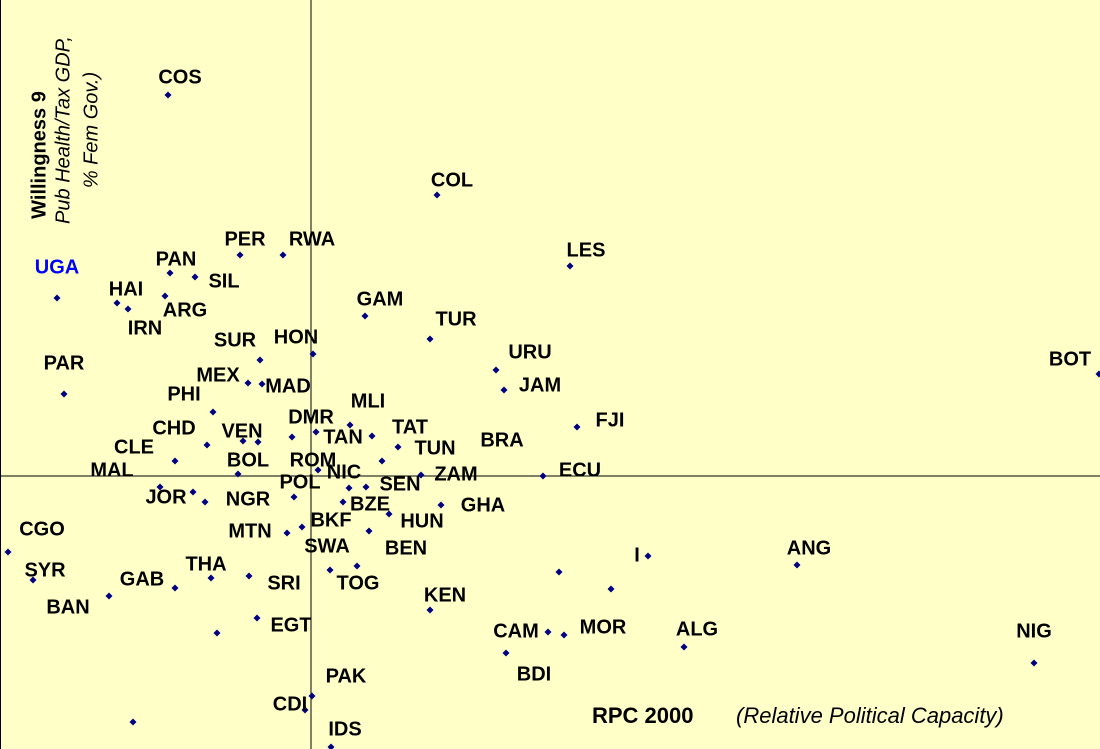  I want to click on point-label: TUR, so click(456, 319).